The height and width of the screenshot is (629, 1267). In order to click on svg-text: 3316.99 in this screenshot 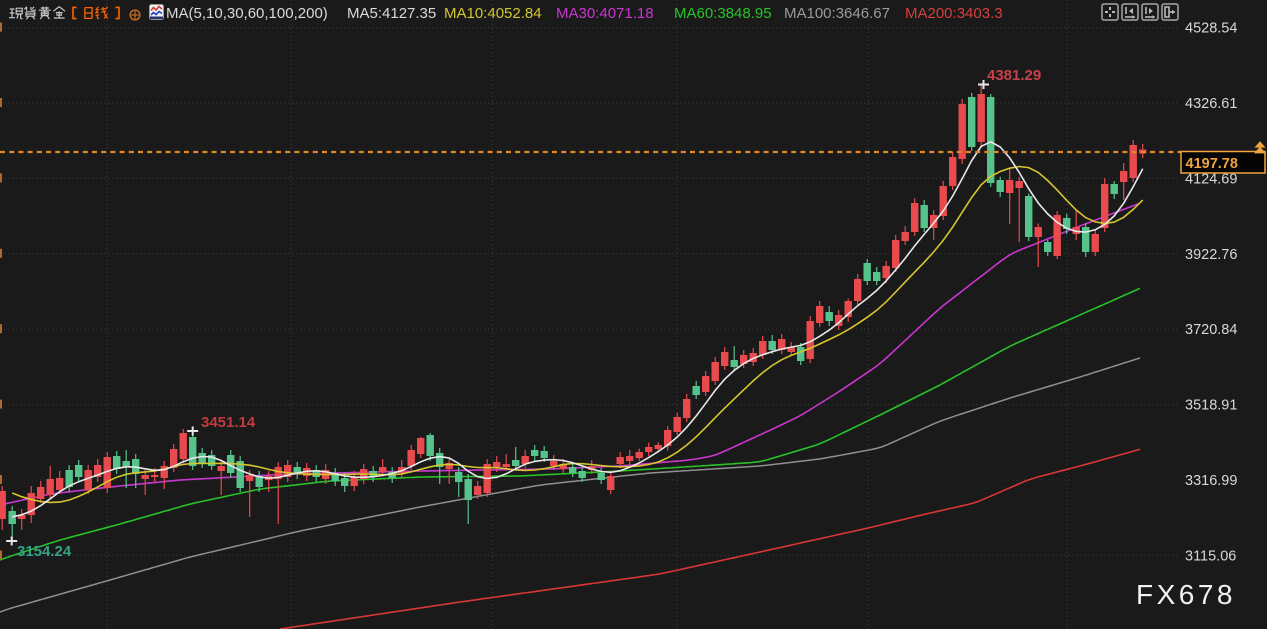, I will do `click(1211, 481)`.